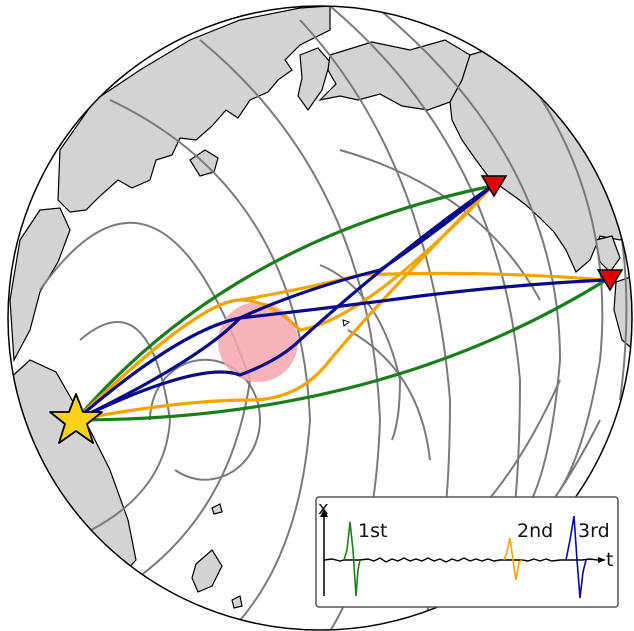 Image resolution: width=634 pixels, height=631 pixels. Describe the element at coordinates (461, 560) in the screenshot. I see `inset-trace-noise` at that location.